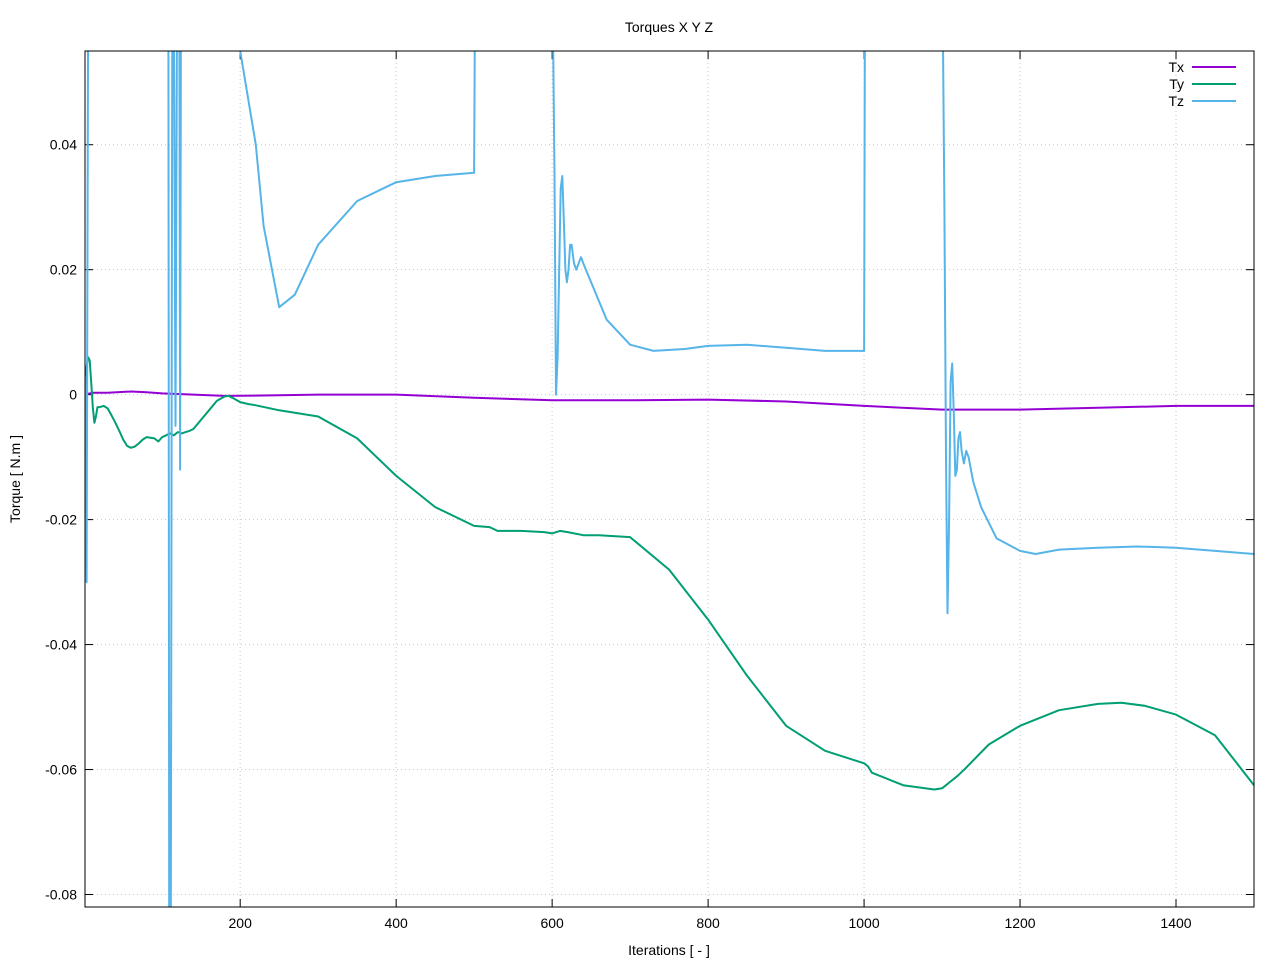  Describe the element at coordinates (669, 27) in the screenshot. I see `chart-title: Torques X Y Z` at that location.